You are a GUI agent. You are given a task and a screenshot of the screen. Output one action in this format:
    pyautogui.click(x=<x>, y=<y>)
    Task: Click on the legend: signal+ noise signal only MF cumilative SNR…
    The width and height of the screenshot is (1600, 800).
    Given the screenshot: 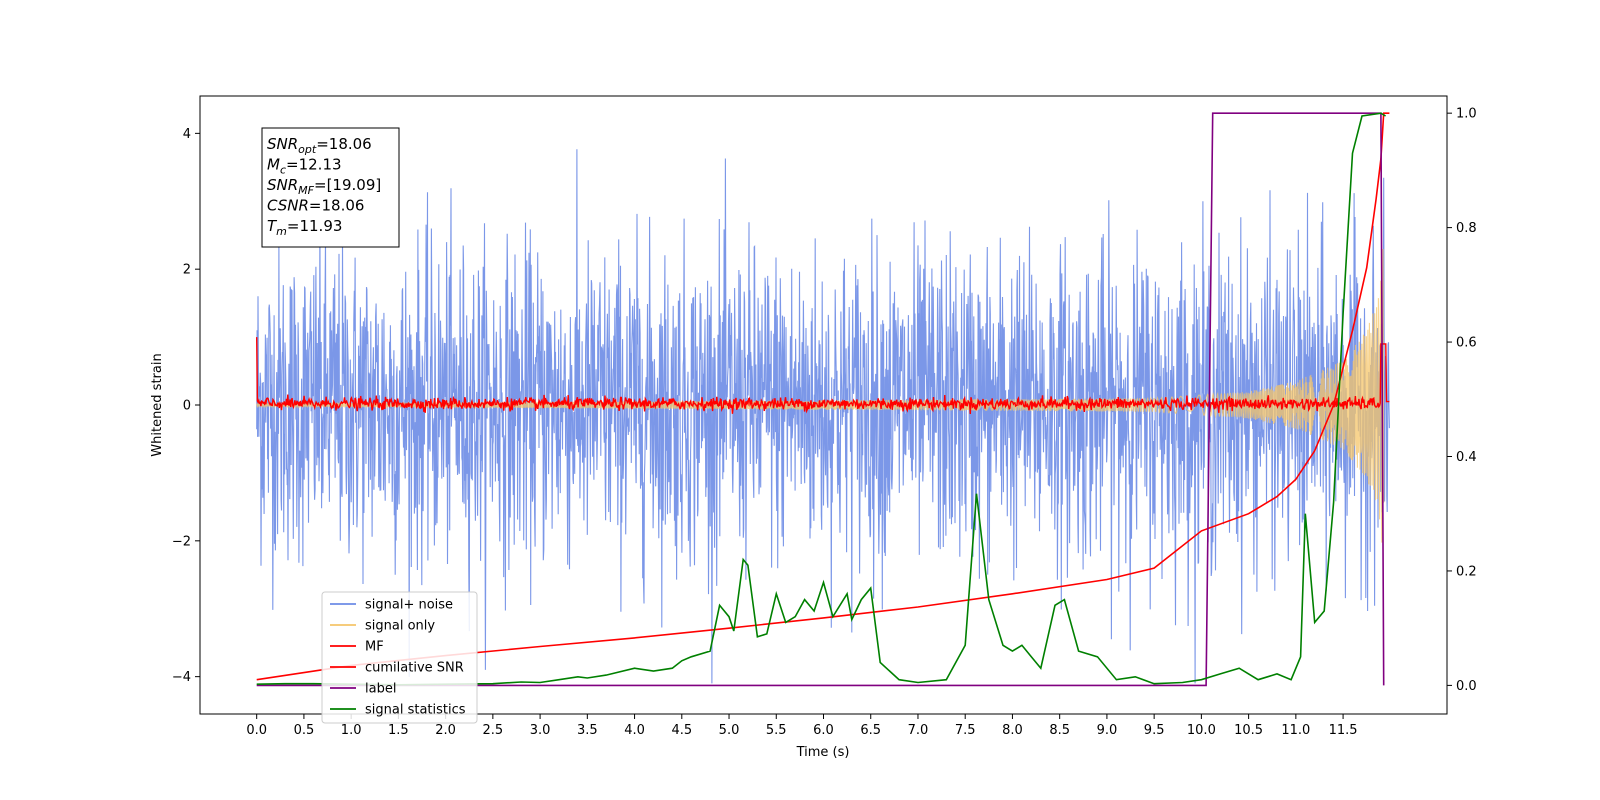 What is the action you would take?
    pyautogui.click(x=399, y=657)
    